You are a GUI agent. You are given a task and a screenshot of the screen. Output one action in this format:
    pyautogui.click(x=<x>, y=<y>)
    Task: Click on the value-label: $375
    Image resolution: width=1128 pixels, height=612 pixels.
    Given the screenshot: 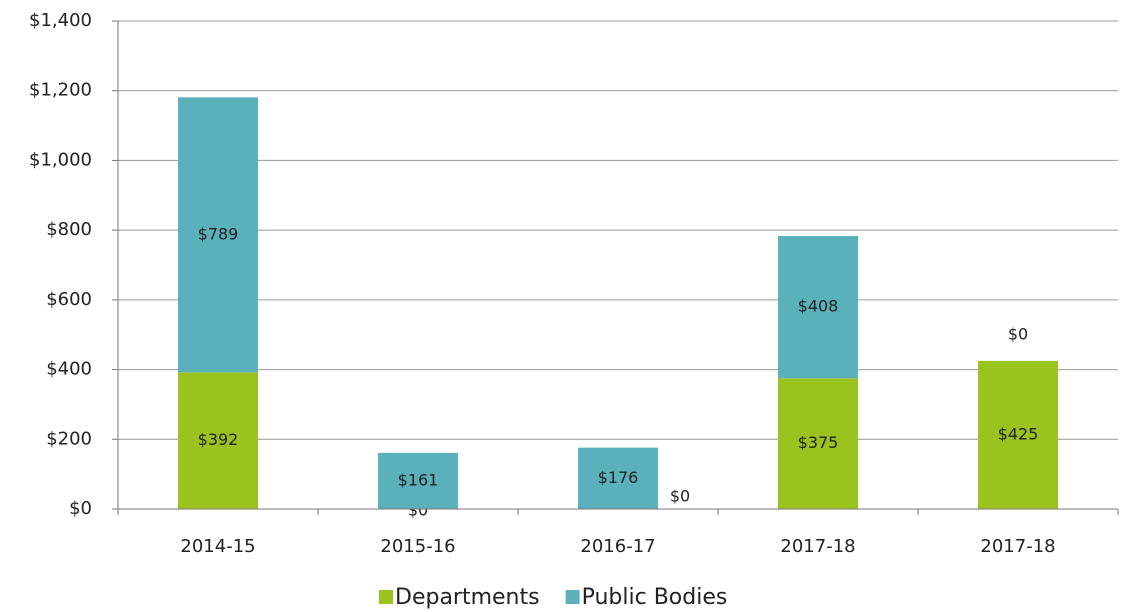 What is the action you would take?
    pyautogui.click(x=818, y=442)
    